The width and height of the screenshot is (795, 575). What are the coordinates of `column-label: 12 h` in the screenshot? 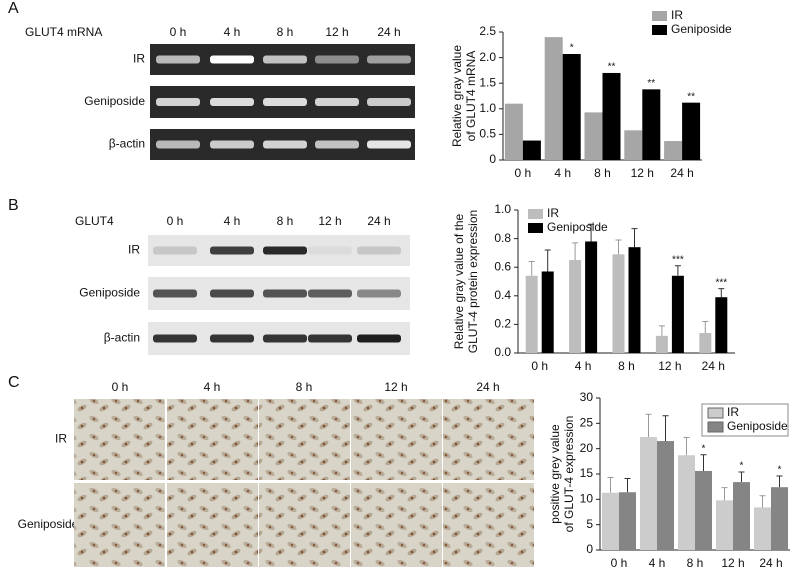 It's located at (329, 221).